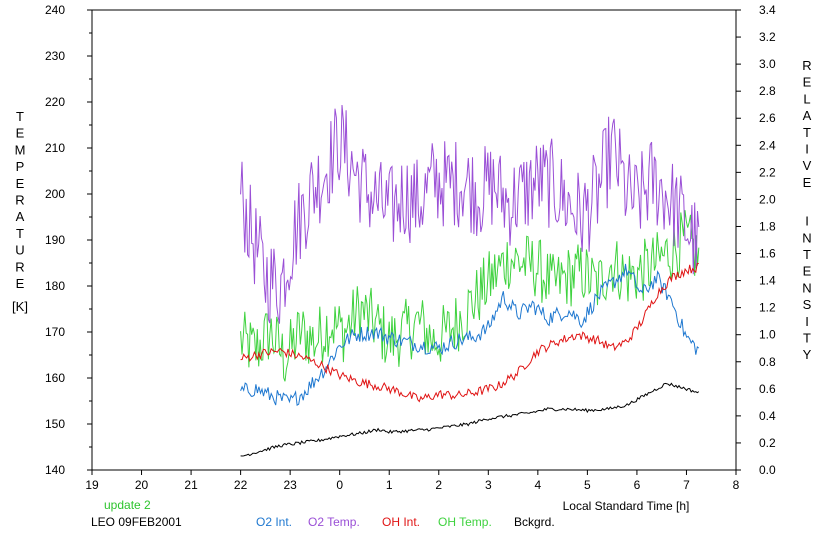 This screenshot has height=535, width=828. I want to click on y-left-tick-label: 160, so click(55, 378).